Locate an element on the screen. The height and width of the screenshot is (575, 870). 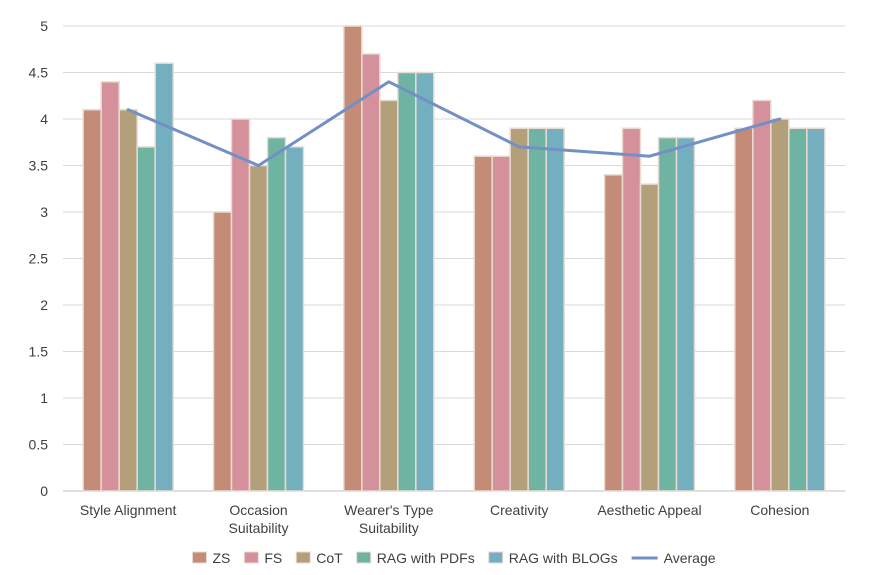
y-tick-label: 1 is located at coordinates (44, 398).